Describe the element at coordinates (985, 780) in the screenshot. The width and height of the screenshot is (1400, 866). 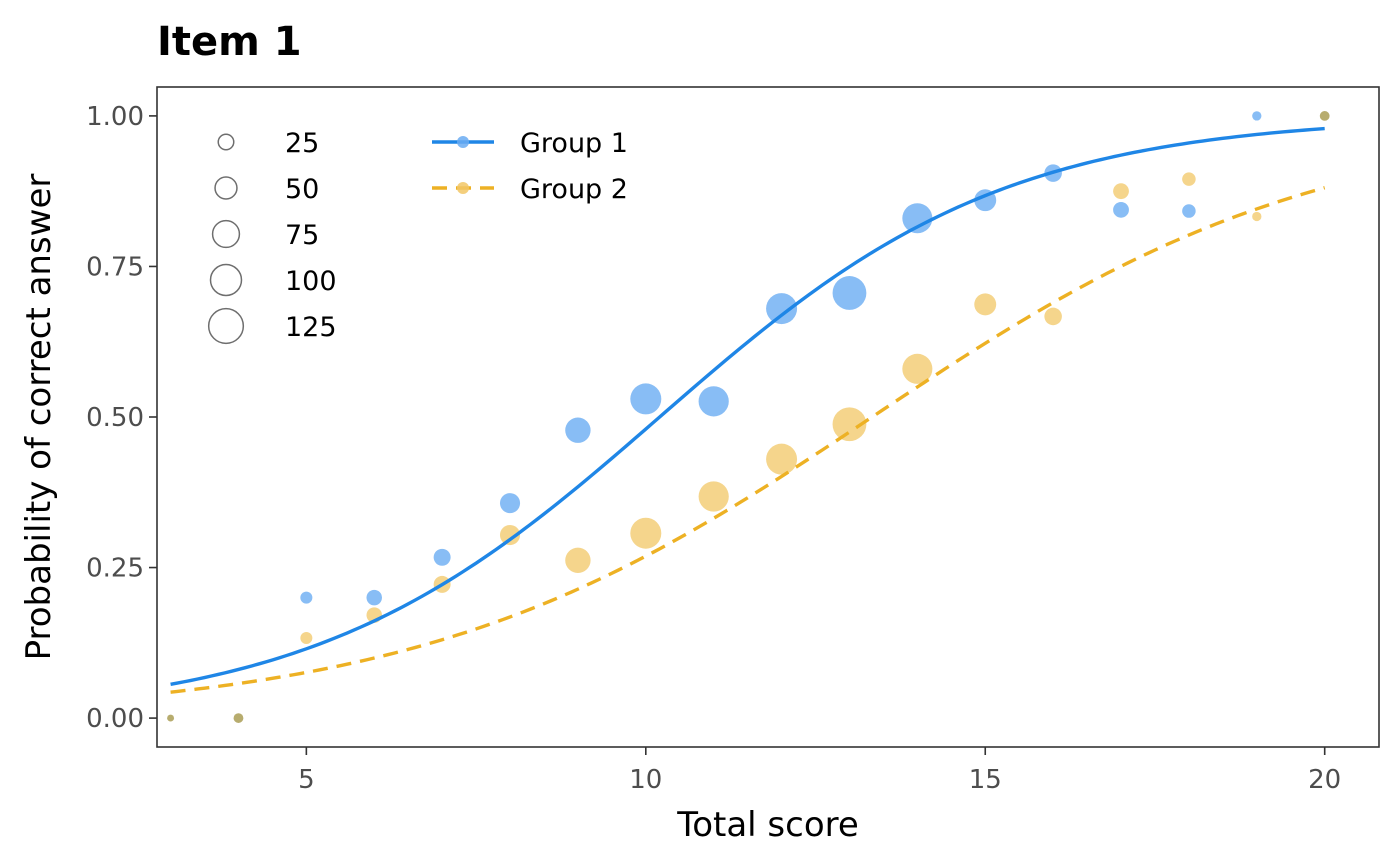
I see `x-tick-label: 15` at that location.